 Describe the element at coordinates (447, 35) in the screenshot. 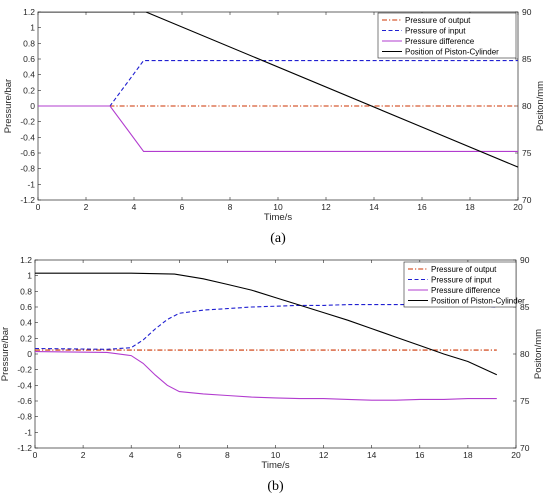

I see `legend-box` at that location.